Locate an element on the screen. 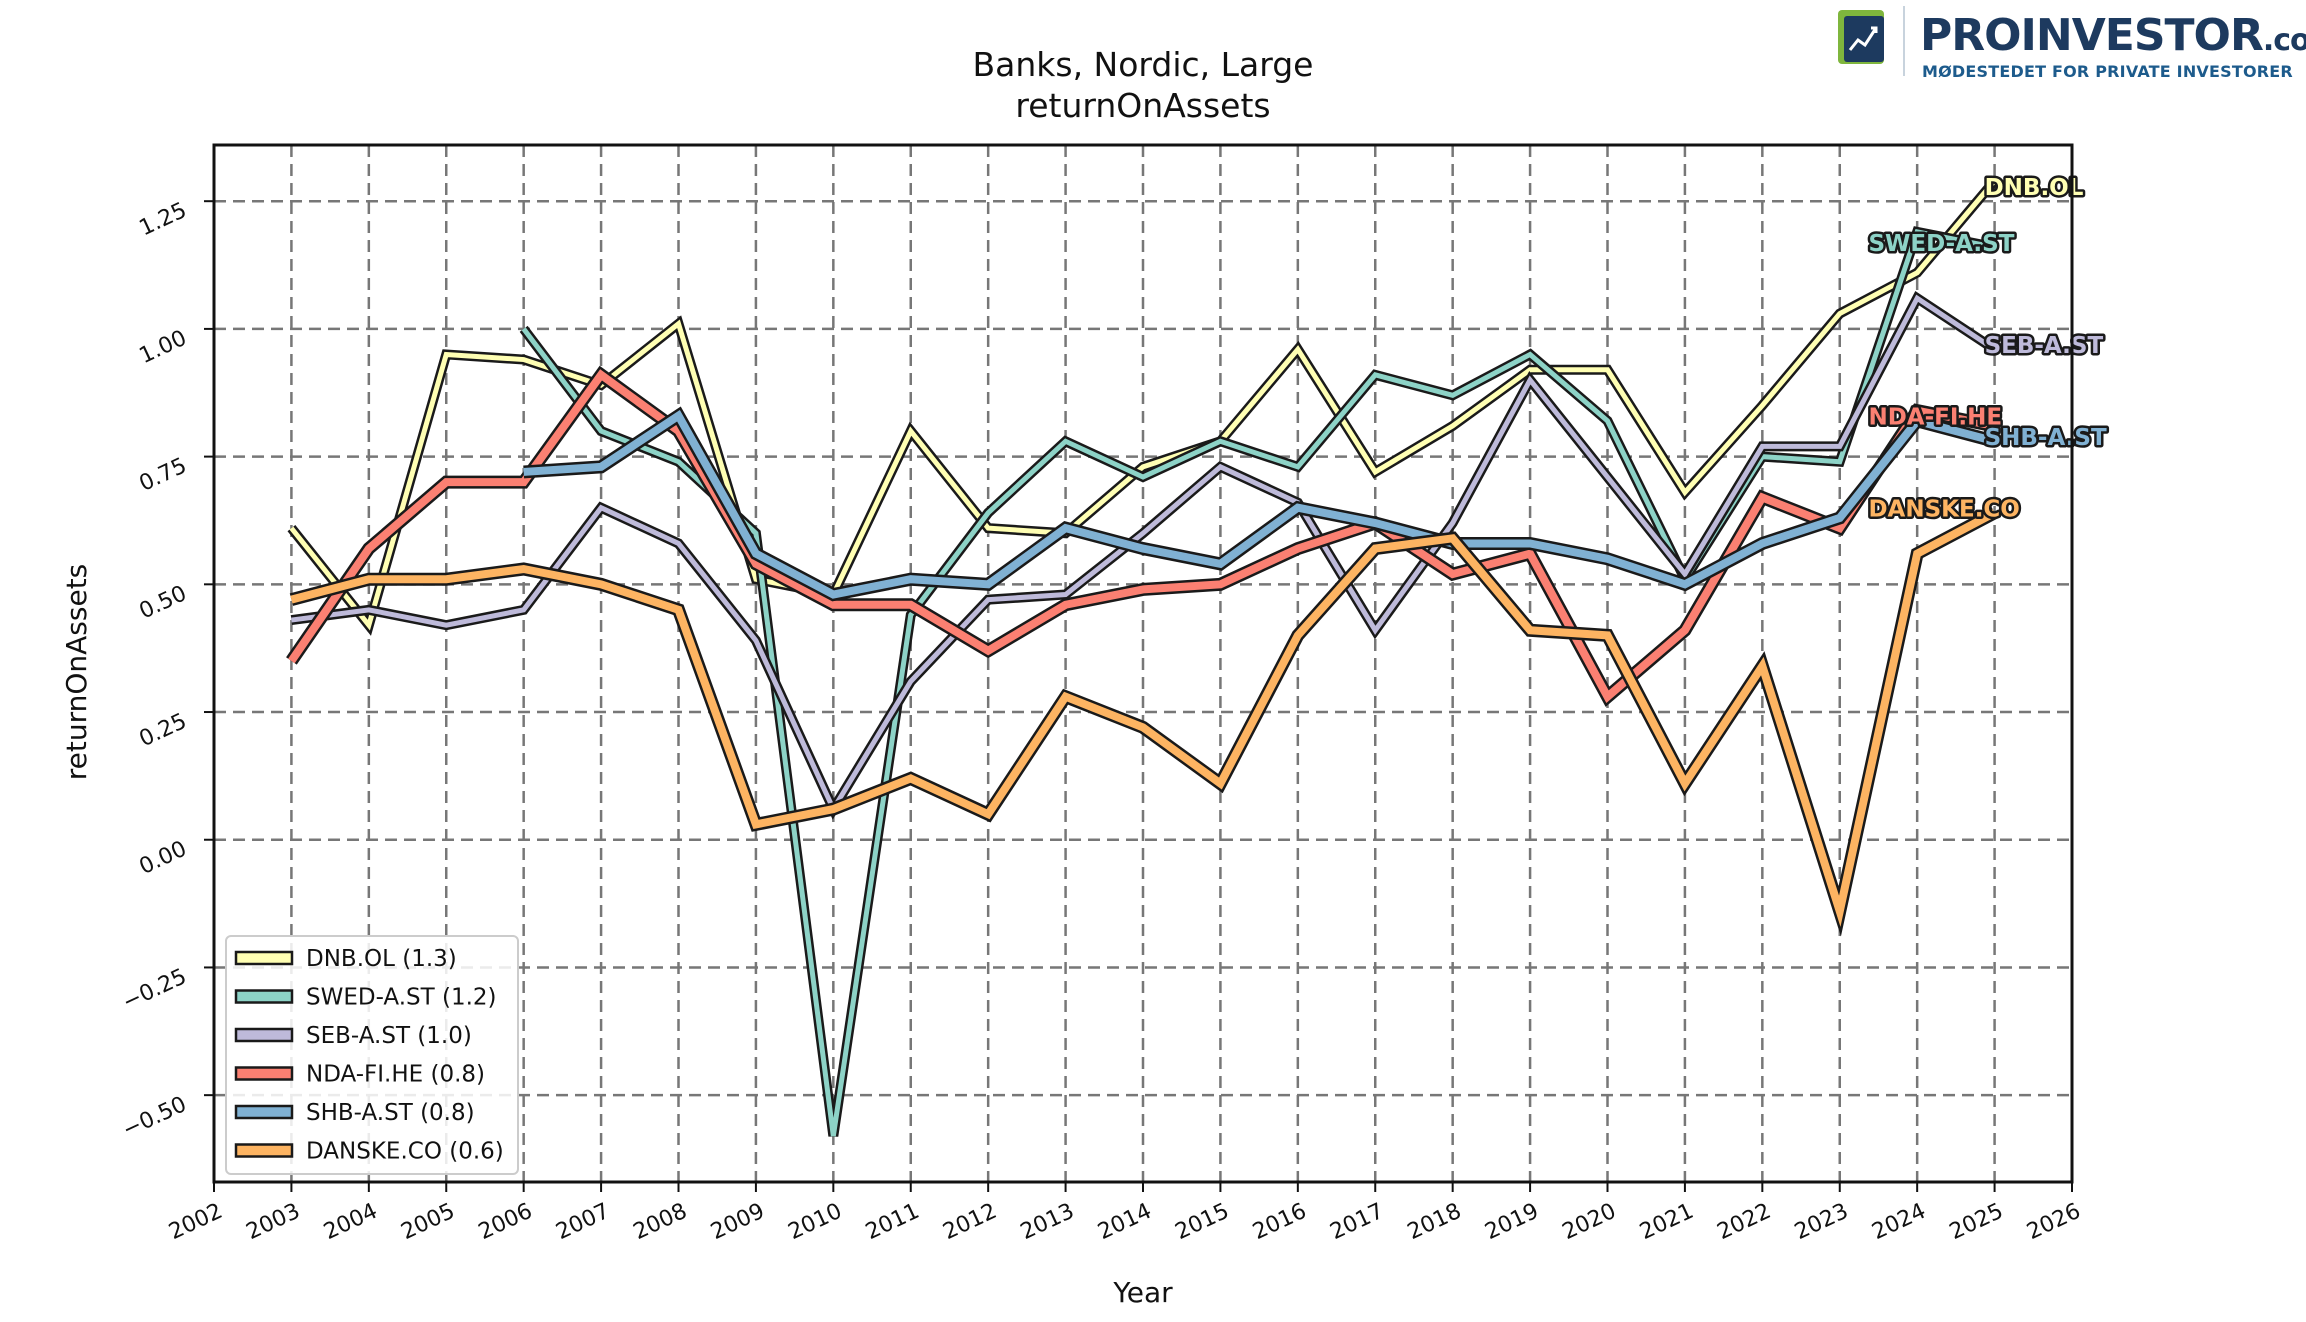  x-tick-label: 2025 is located at coordinates (1976, 1222).